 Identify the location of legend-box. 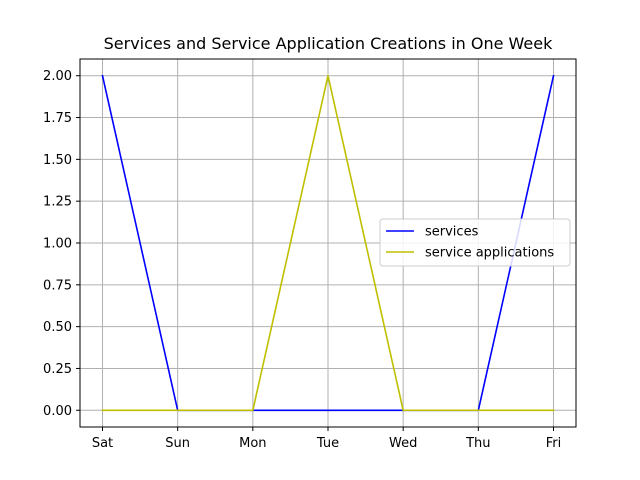
(475, 242).